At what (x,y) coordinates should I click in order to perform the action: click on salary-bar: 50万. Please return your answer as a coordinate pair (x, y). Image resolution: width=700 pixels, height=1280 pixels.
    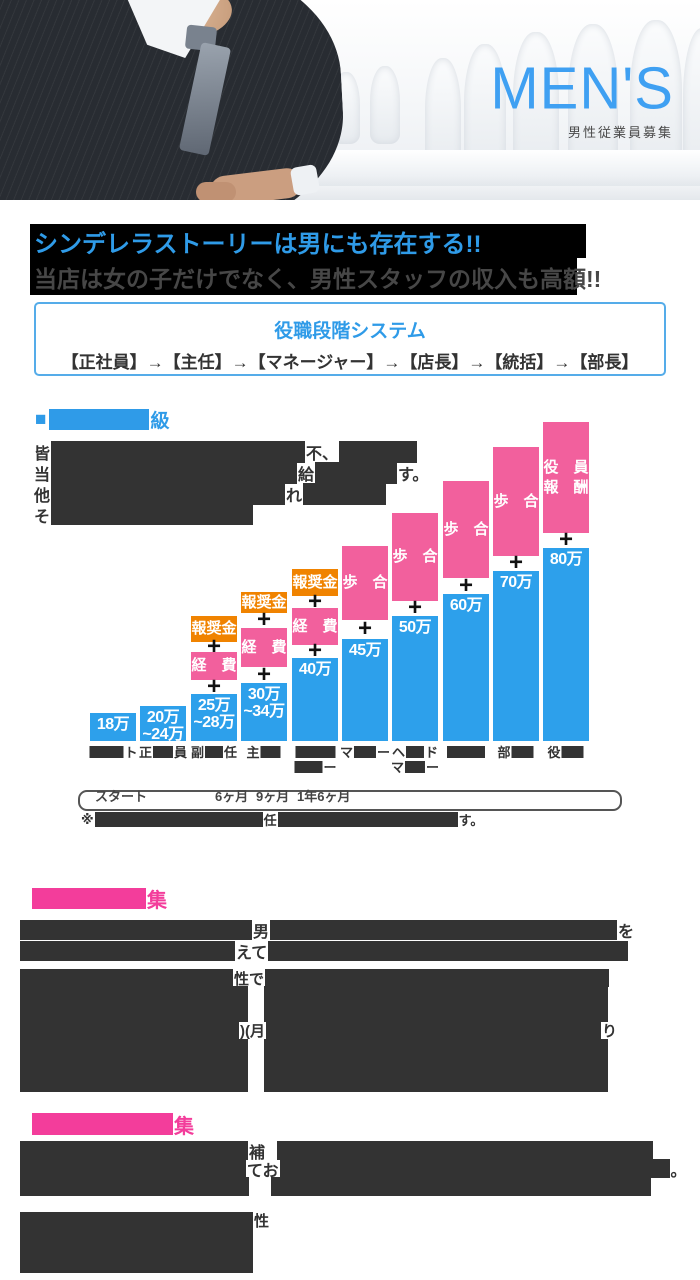
    Looking at the image, I should click on (415, 678).